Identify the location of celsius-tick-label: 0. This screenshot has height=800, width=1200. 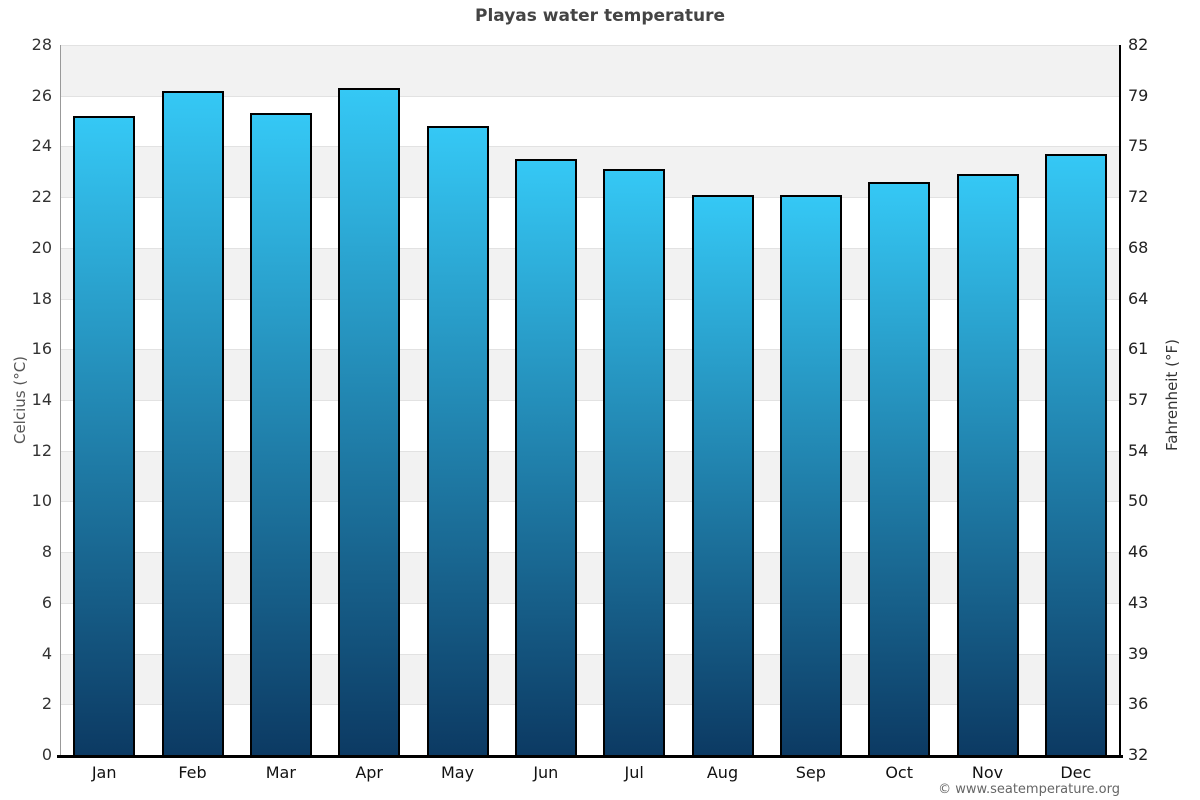
(46, 754).